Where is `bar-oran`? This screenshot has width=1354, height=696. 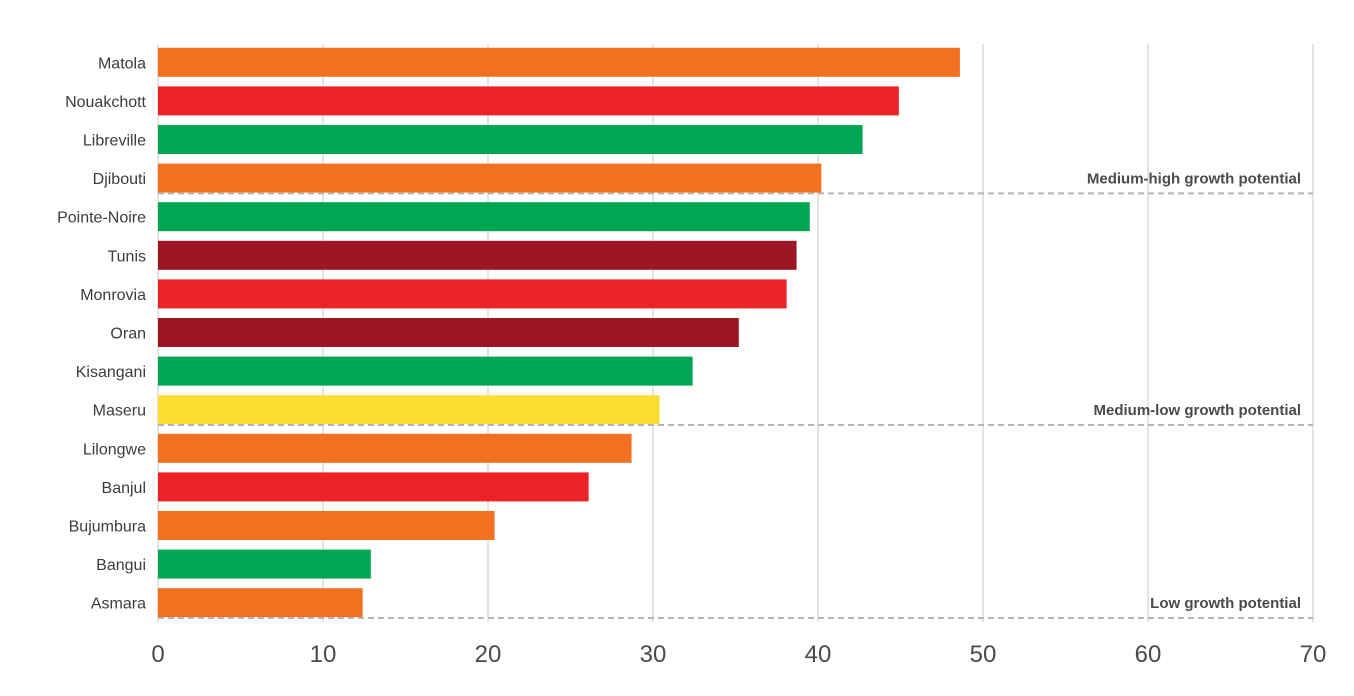
bar-oran is located at coordinates (448, 332).